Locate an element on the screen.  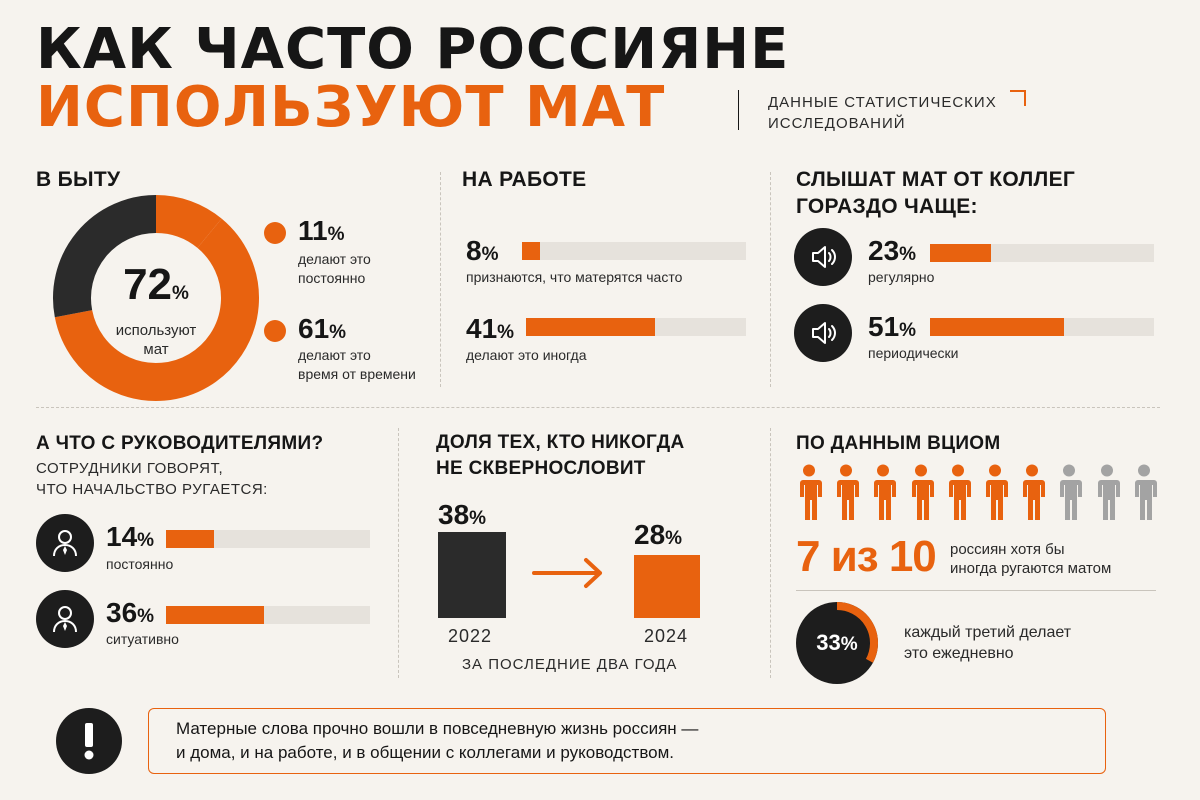
never-year-2024: 2024 is located at coordinates (666, 636).